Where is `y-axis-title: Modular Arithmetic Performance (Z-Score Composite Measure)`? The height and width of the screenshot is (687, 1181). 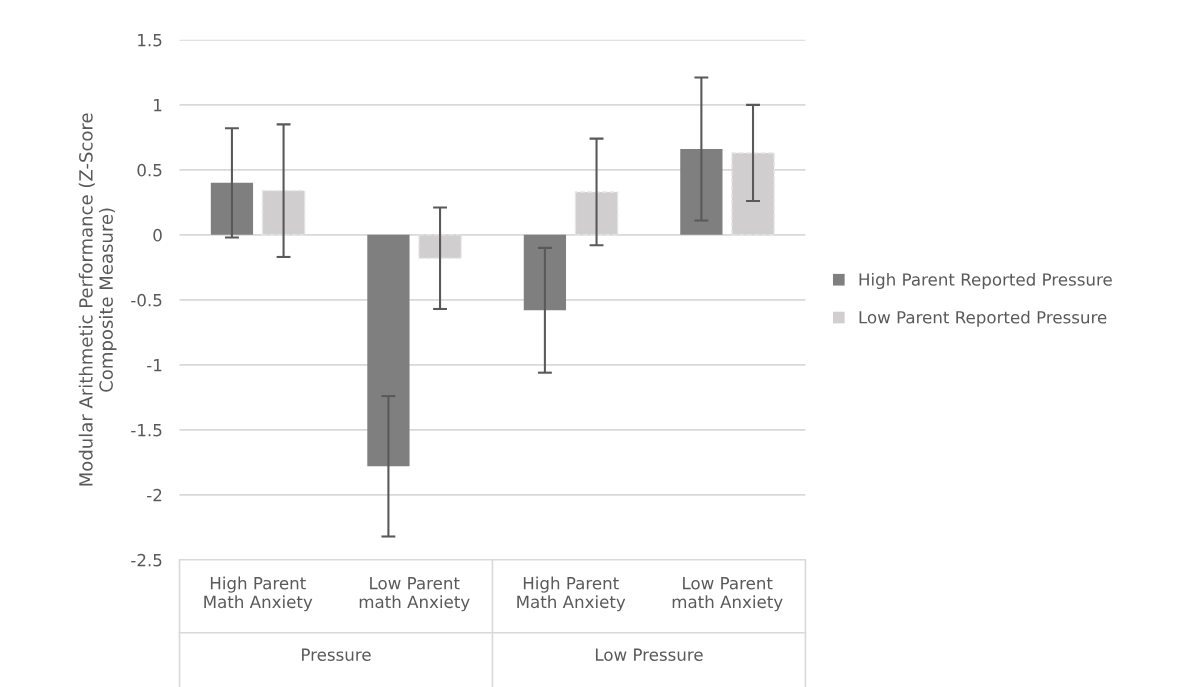 y-axis-title: Modular Arithmetic Performance (Z-Score Composite Measure) is located at coordinates (97, 299).